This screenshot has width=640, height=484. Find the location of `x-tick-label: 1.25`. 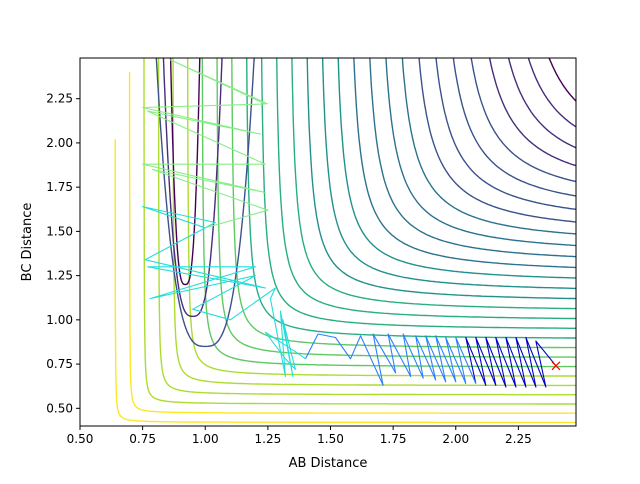

x-tick-label: 1.25 is located at coordinates (268, 439).